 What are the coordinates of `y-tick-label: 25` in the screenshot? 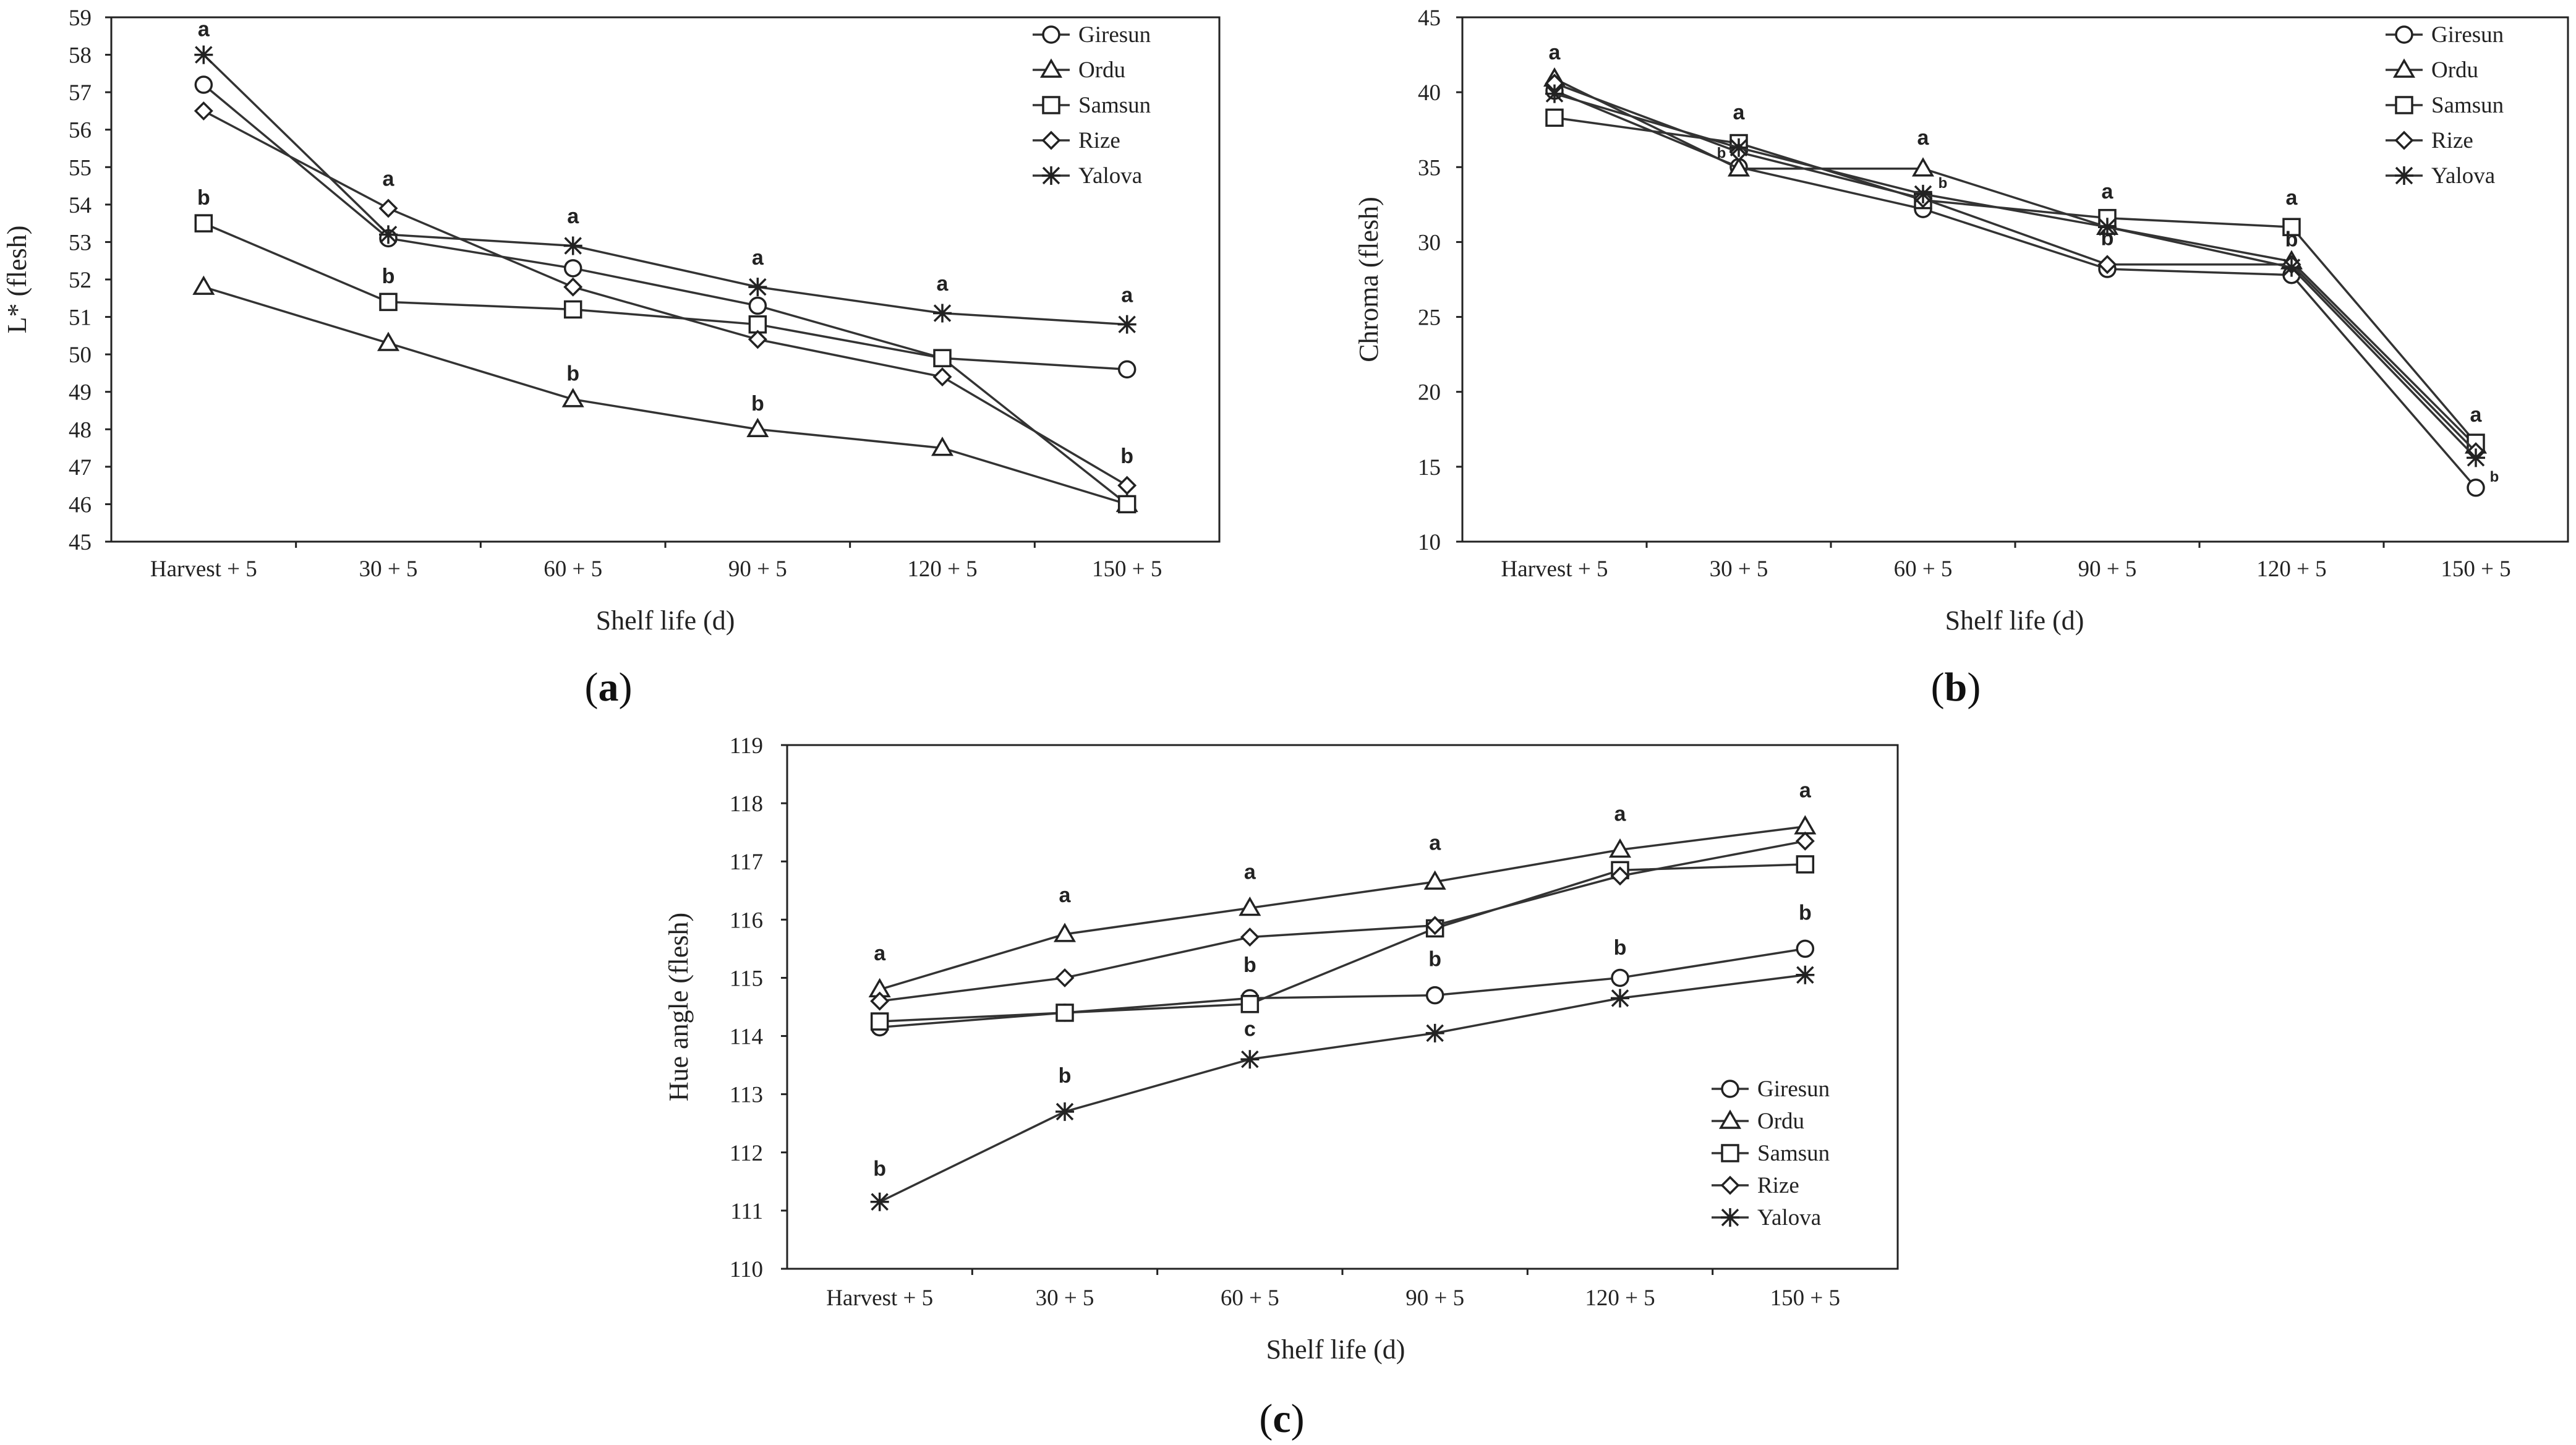 It's located at (1429, 318).